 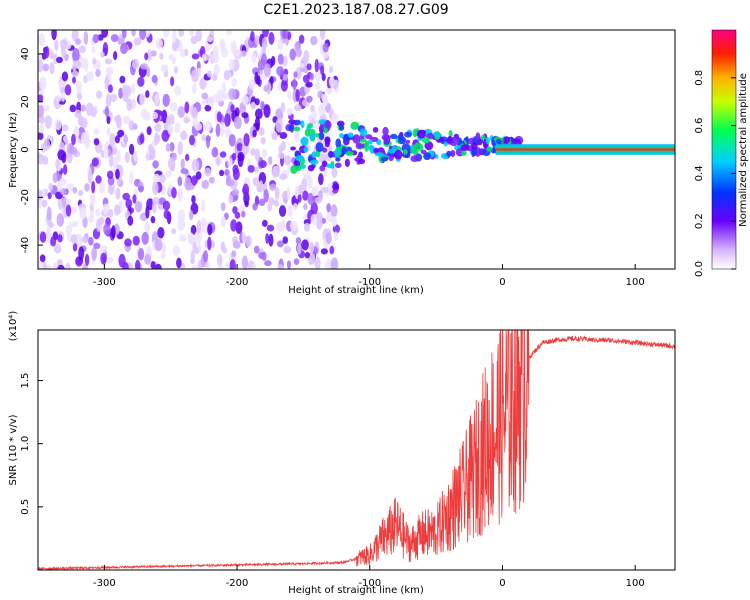 I want to click on spectrogram-y-tick-label: -40, so click(x=25, y=245).